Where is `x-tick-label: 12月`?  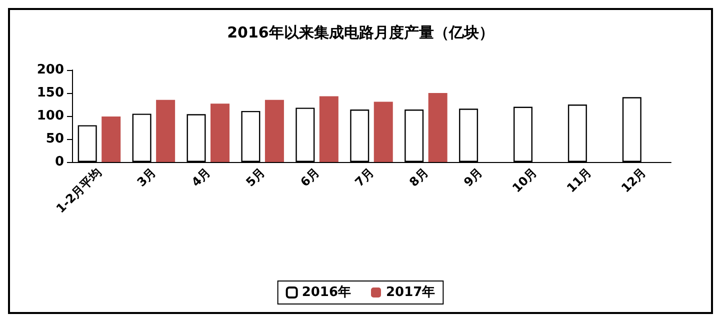
x-tick-label: 12月 is located at coordinates (633, 180).